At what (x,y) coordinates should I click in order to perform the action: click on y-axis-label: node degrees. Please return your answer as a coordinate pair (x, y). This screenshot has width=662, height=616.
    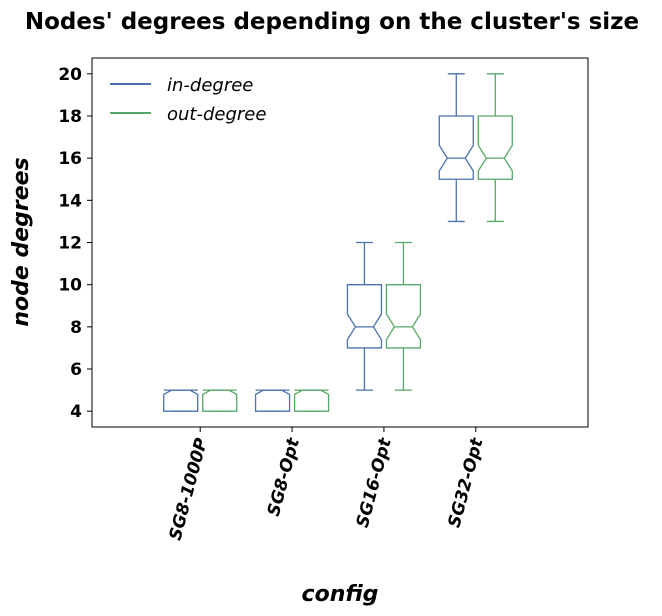
    Looking at the image, I should click on (21, 241).